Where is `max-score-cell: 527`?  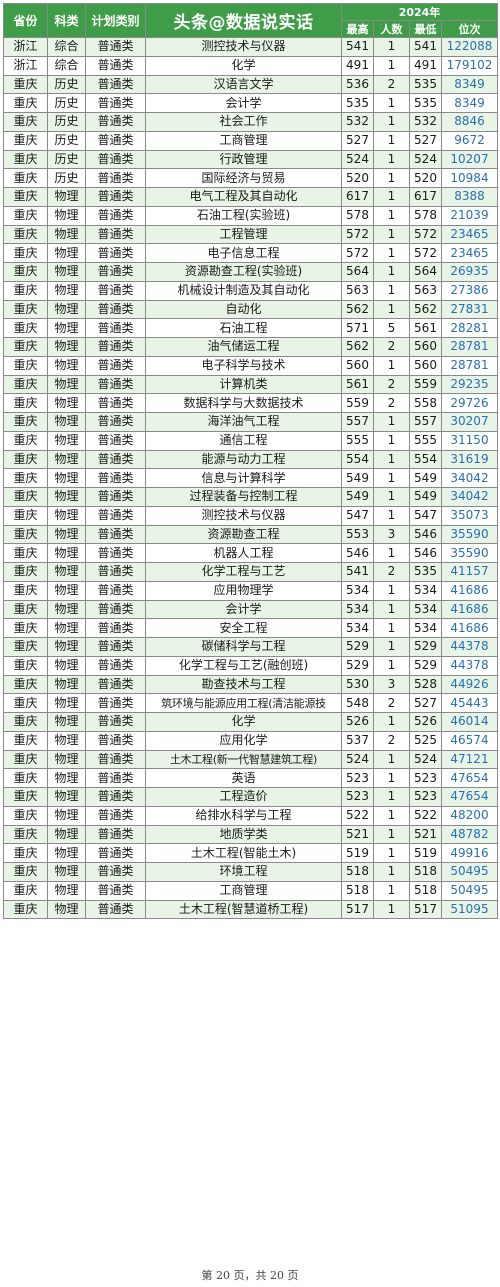
max-score-cell: 527 is located at coordinates (357, 140).